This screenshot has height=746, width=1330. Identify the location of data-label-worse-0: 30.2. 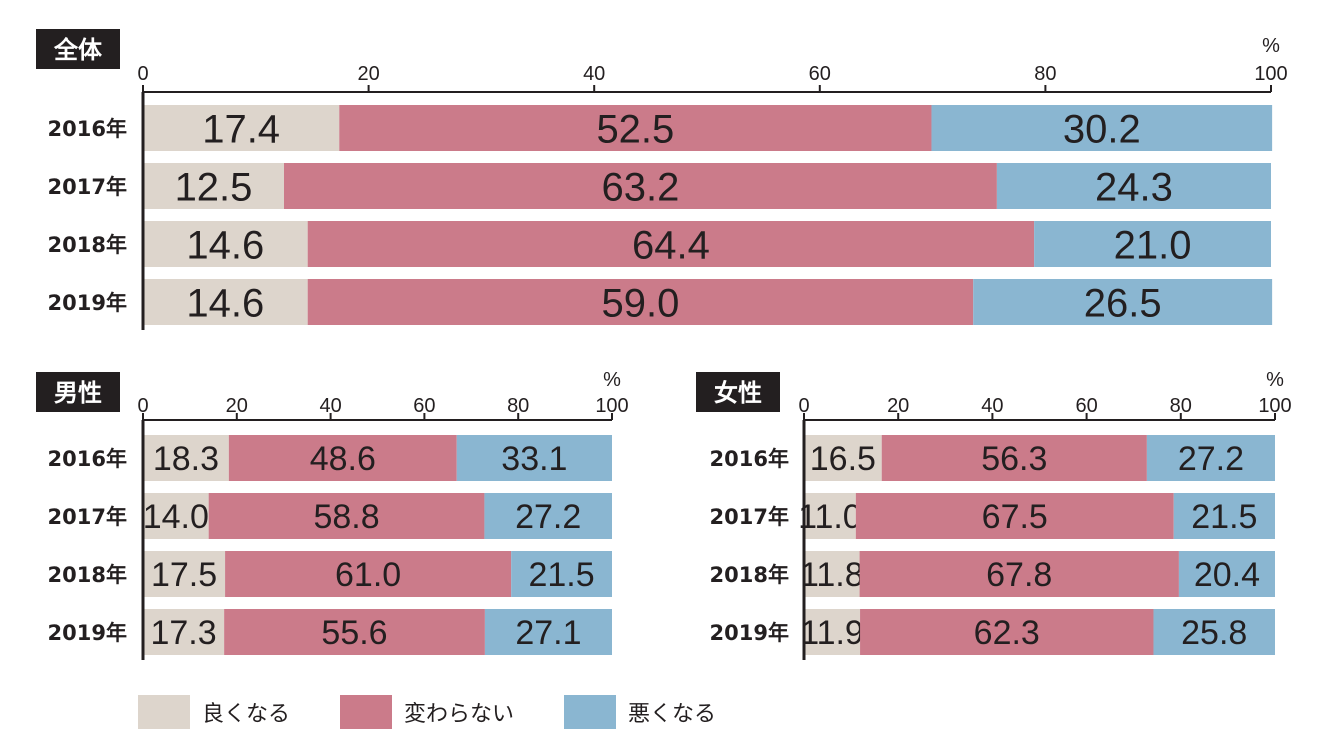
(1102, 129).